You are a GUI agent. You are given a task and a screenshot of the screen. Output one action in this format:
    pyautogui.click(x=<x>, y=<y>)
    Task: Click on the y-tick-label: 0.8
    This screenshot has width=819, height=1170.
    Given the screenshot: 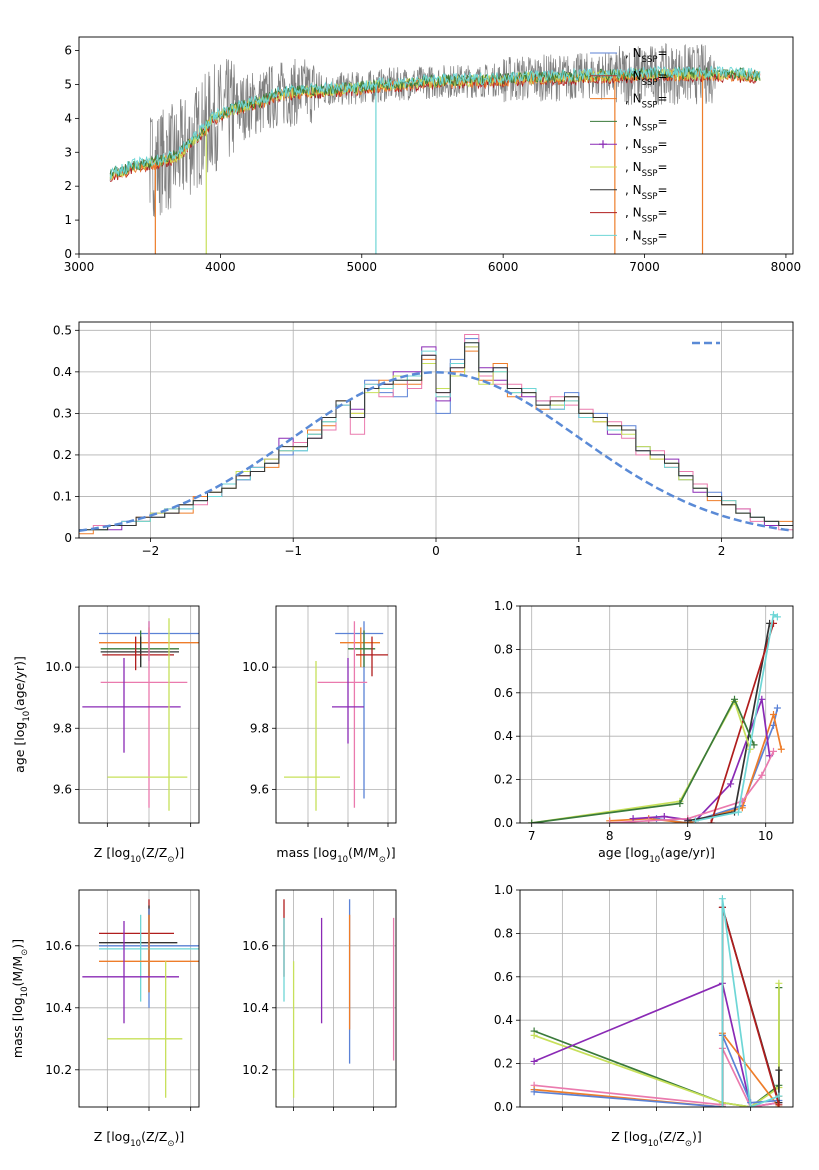 What is the action you would take?
    pyautogui.click(x=503, y=649)
    